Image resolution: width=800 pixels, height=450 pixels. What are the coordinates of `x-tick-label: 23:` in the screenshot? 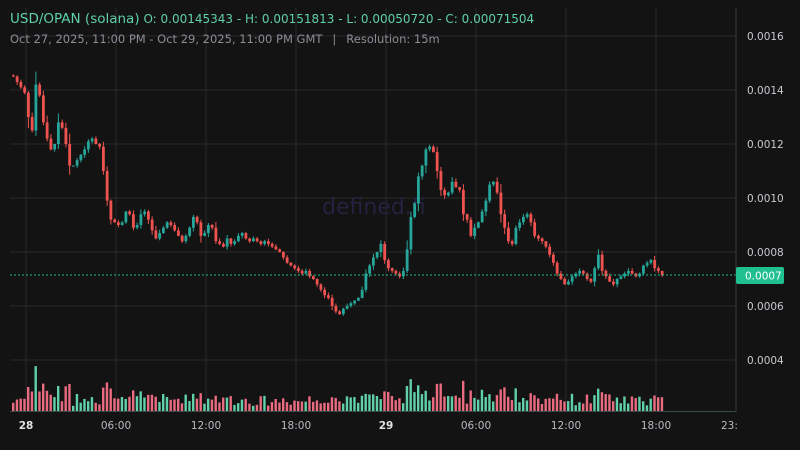 It's located at (729, 426).